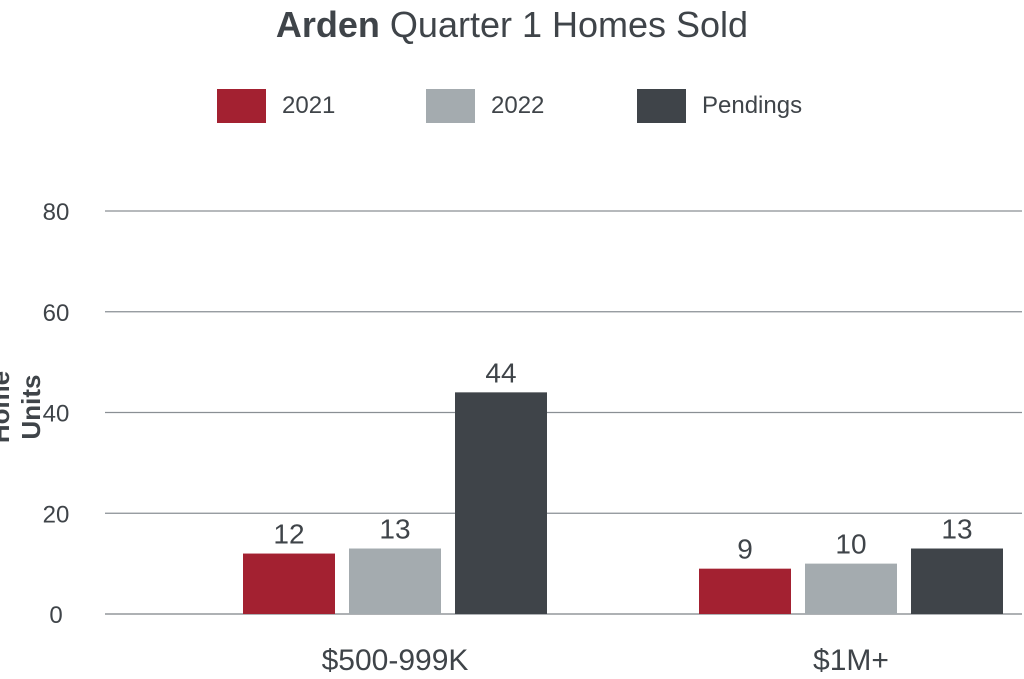 The height and width of the screenshot is (679, 1024). What do you see at coordinates (55, 615) in the screenshot?
I see `y-tick-label: 0` at bounding box center [55, 615].